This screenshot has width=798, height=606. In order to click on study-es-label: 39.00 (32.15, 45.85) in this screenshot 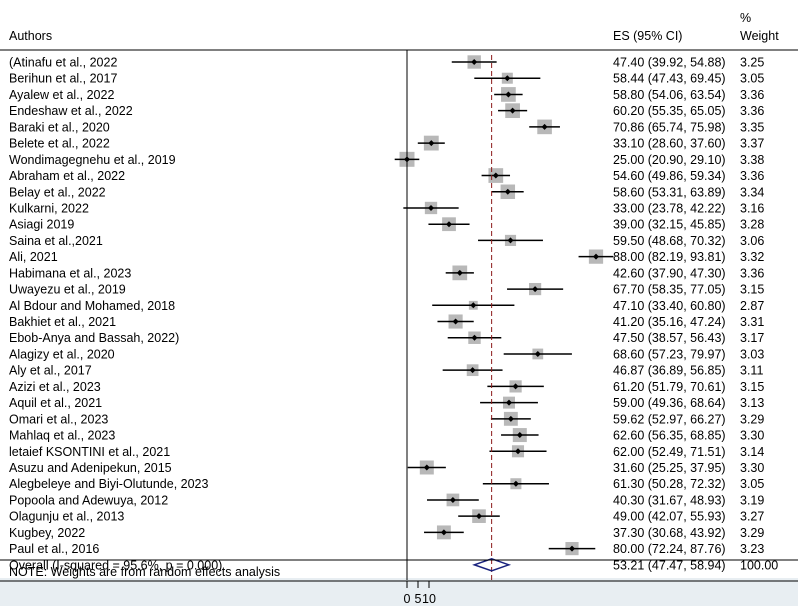, I will do `click(669, 225)`.